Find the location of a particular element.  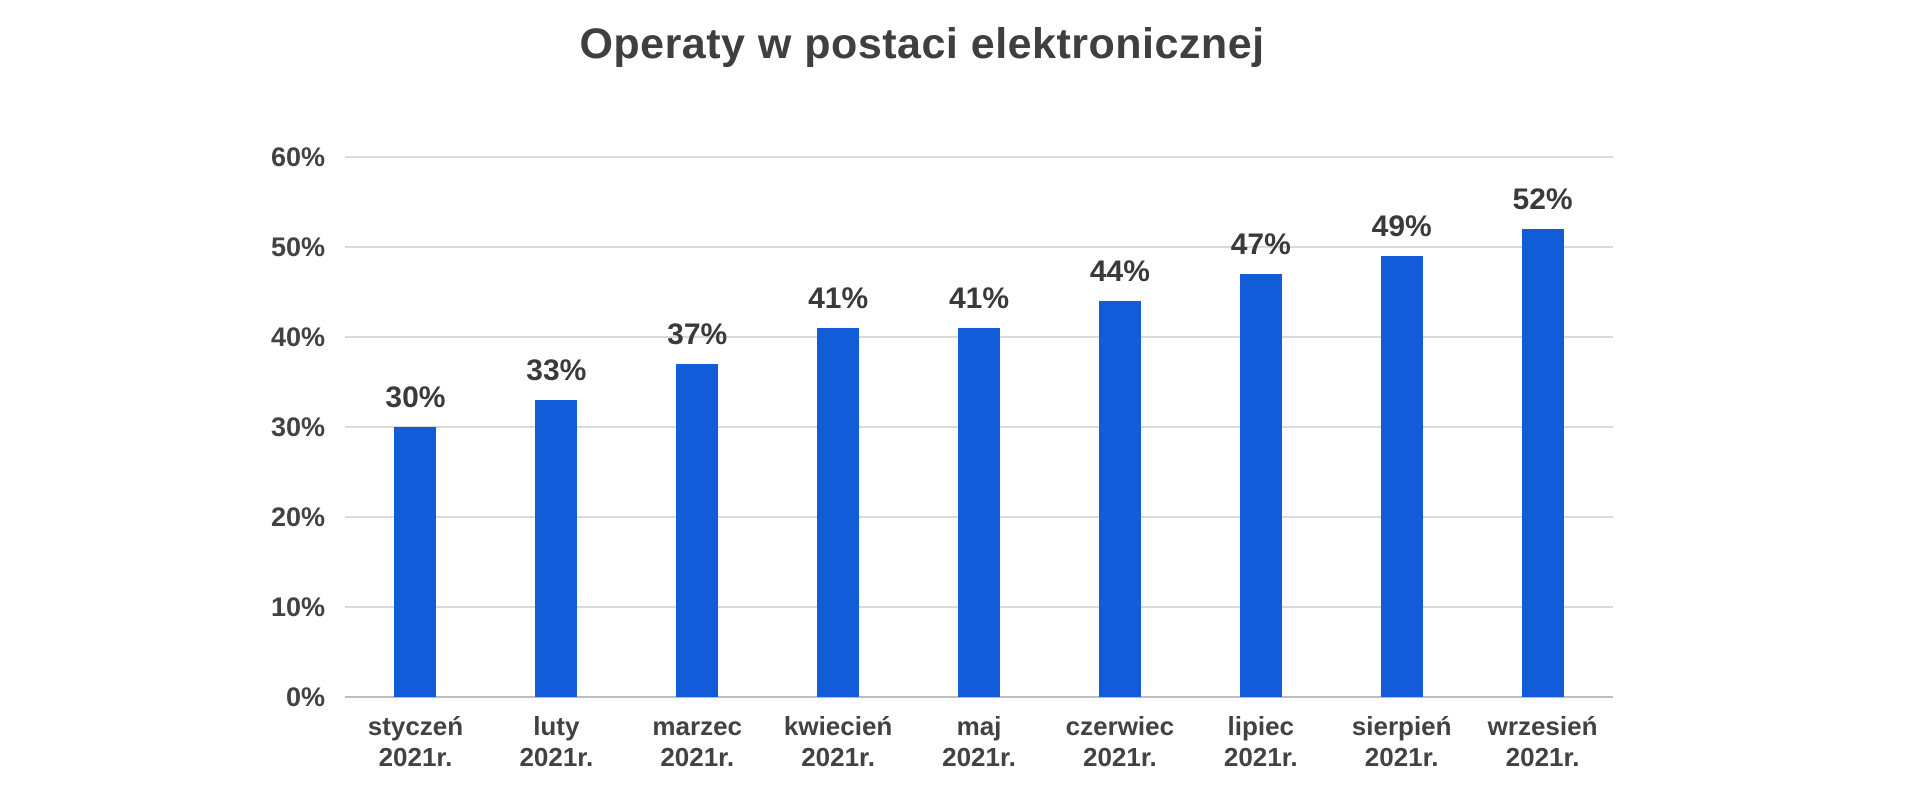

x-axis-tick-label: wrzesień 2021r. is located at coordinates (1543, 742).